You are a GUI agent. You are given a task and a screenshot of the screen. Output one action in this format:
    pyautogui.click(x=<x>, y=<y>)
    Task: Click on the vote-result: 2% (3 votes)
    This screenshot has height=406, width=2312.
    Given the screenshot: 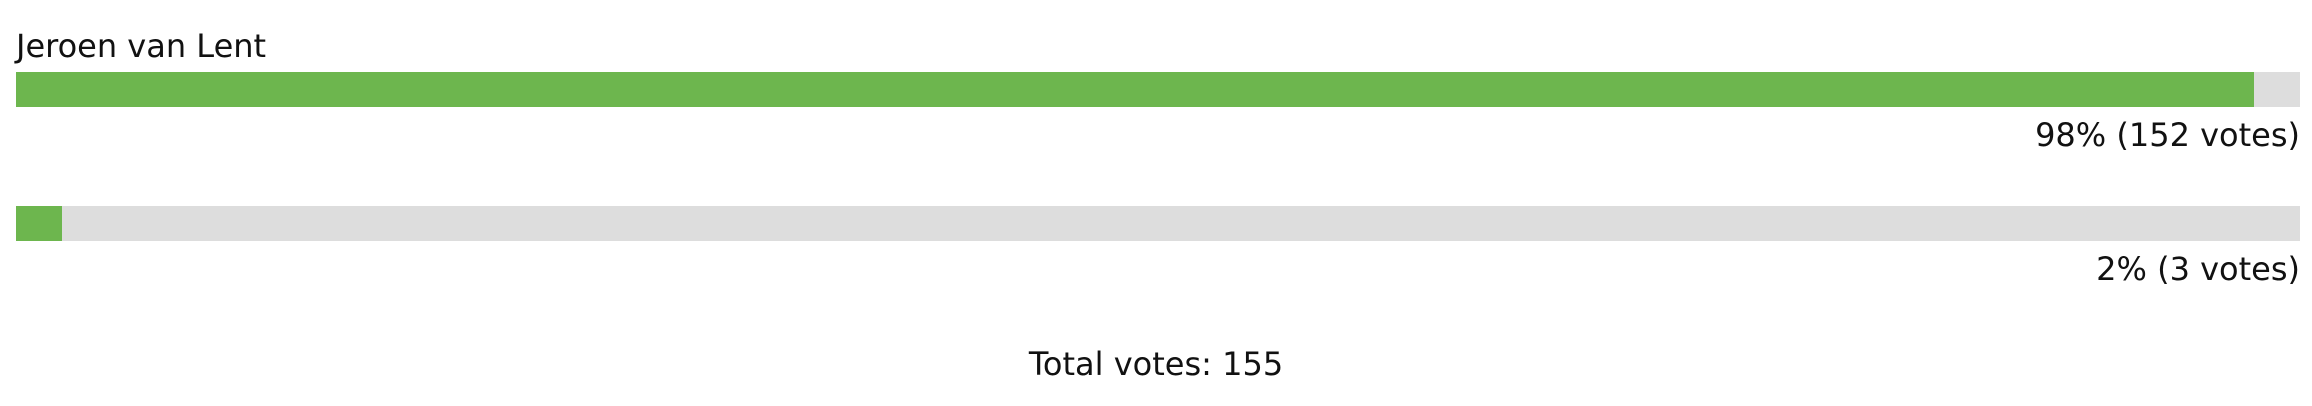 What is the action you would take?
    pyautogui.click(x=2198, y=269)
    